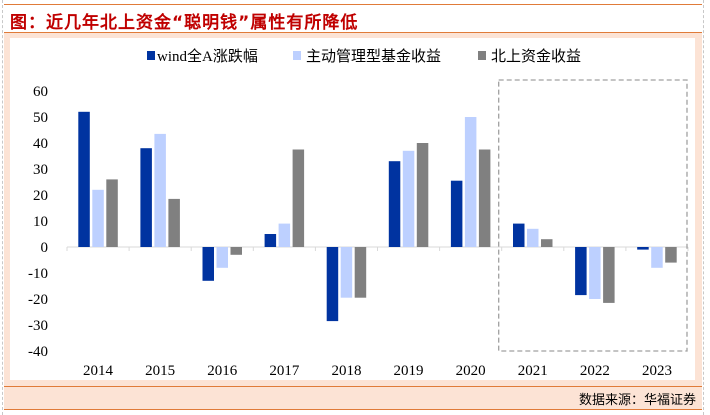 The width and height of the screenshot is (710, 415). Describe the element at coordinates (703, 207) in the screenshot. I see `frame-right-border` at that location.